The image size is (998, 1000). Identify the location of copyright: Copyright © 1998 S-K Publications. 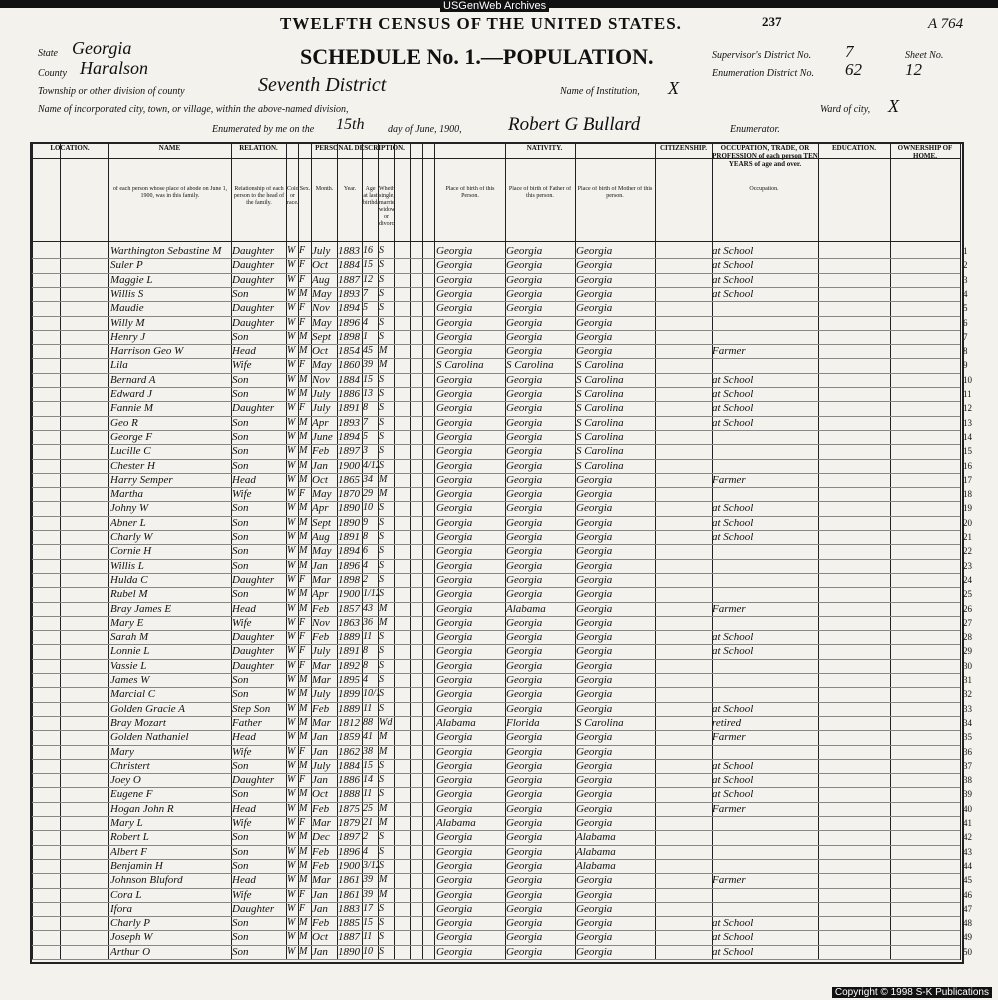
(911, 992).